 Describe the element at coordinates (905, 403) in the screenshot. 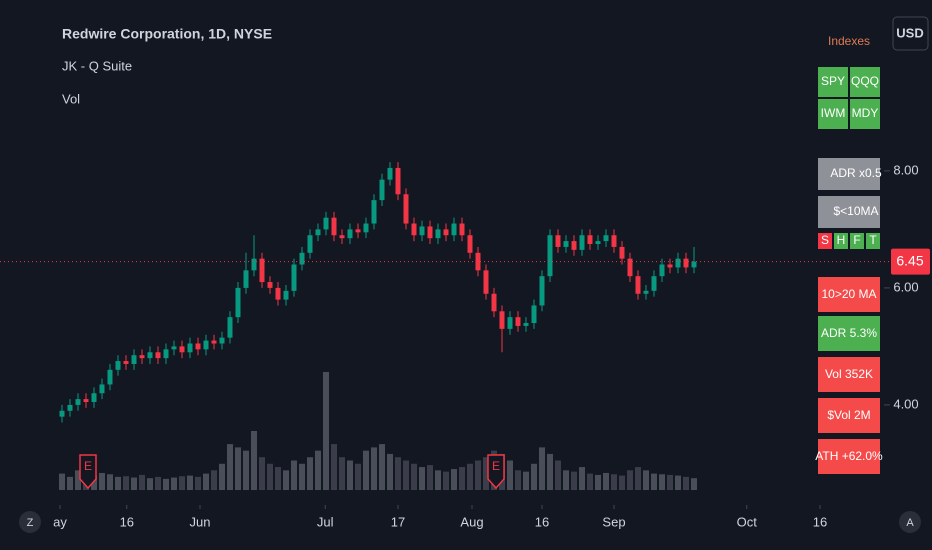

I see `y-tick-label: 4.00` at that location.